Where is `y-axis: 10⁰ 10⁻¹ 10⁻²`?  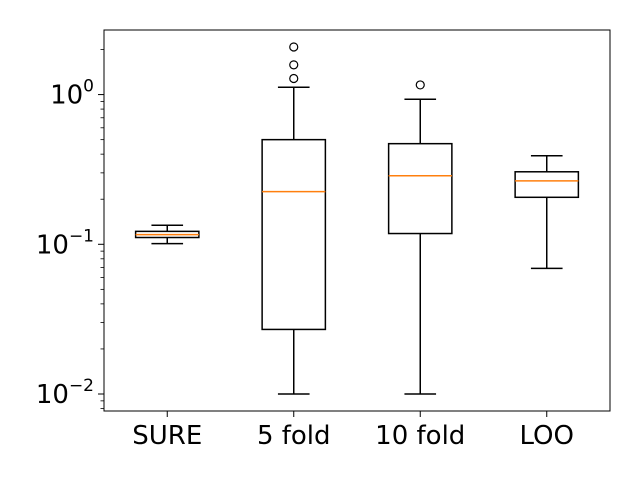
y-axis: 10⁰ 10⁻¹ 10⁻² is located at coordinates (70, 229).